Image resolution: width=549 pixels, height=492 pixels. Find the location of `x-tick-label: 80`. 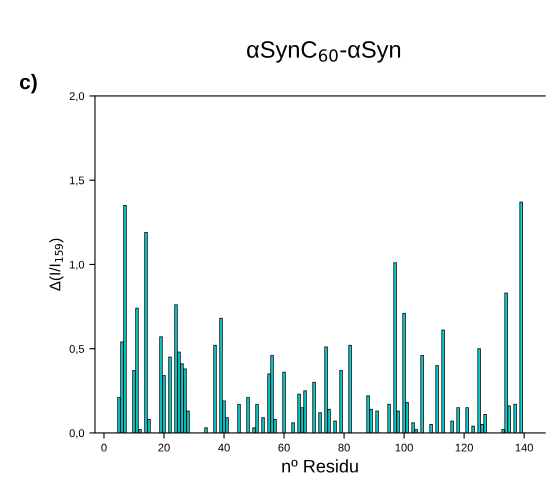

x-tick-label: 80 is located at coordinates (344, 448).